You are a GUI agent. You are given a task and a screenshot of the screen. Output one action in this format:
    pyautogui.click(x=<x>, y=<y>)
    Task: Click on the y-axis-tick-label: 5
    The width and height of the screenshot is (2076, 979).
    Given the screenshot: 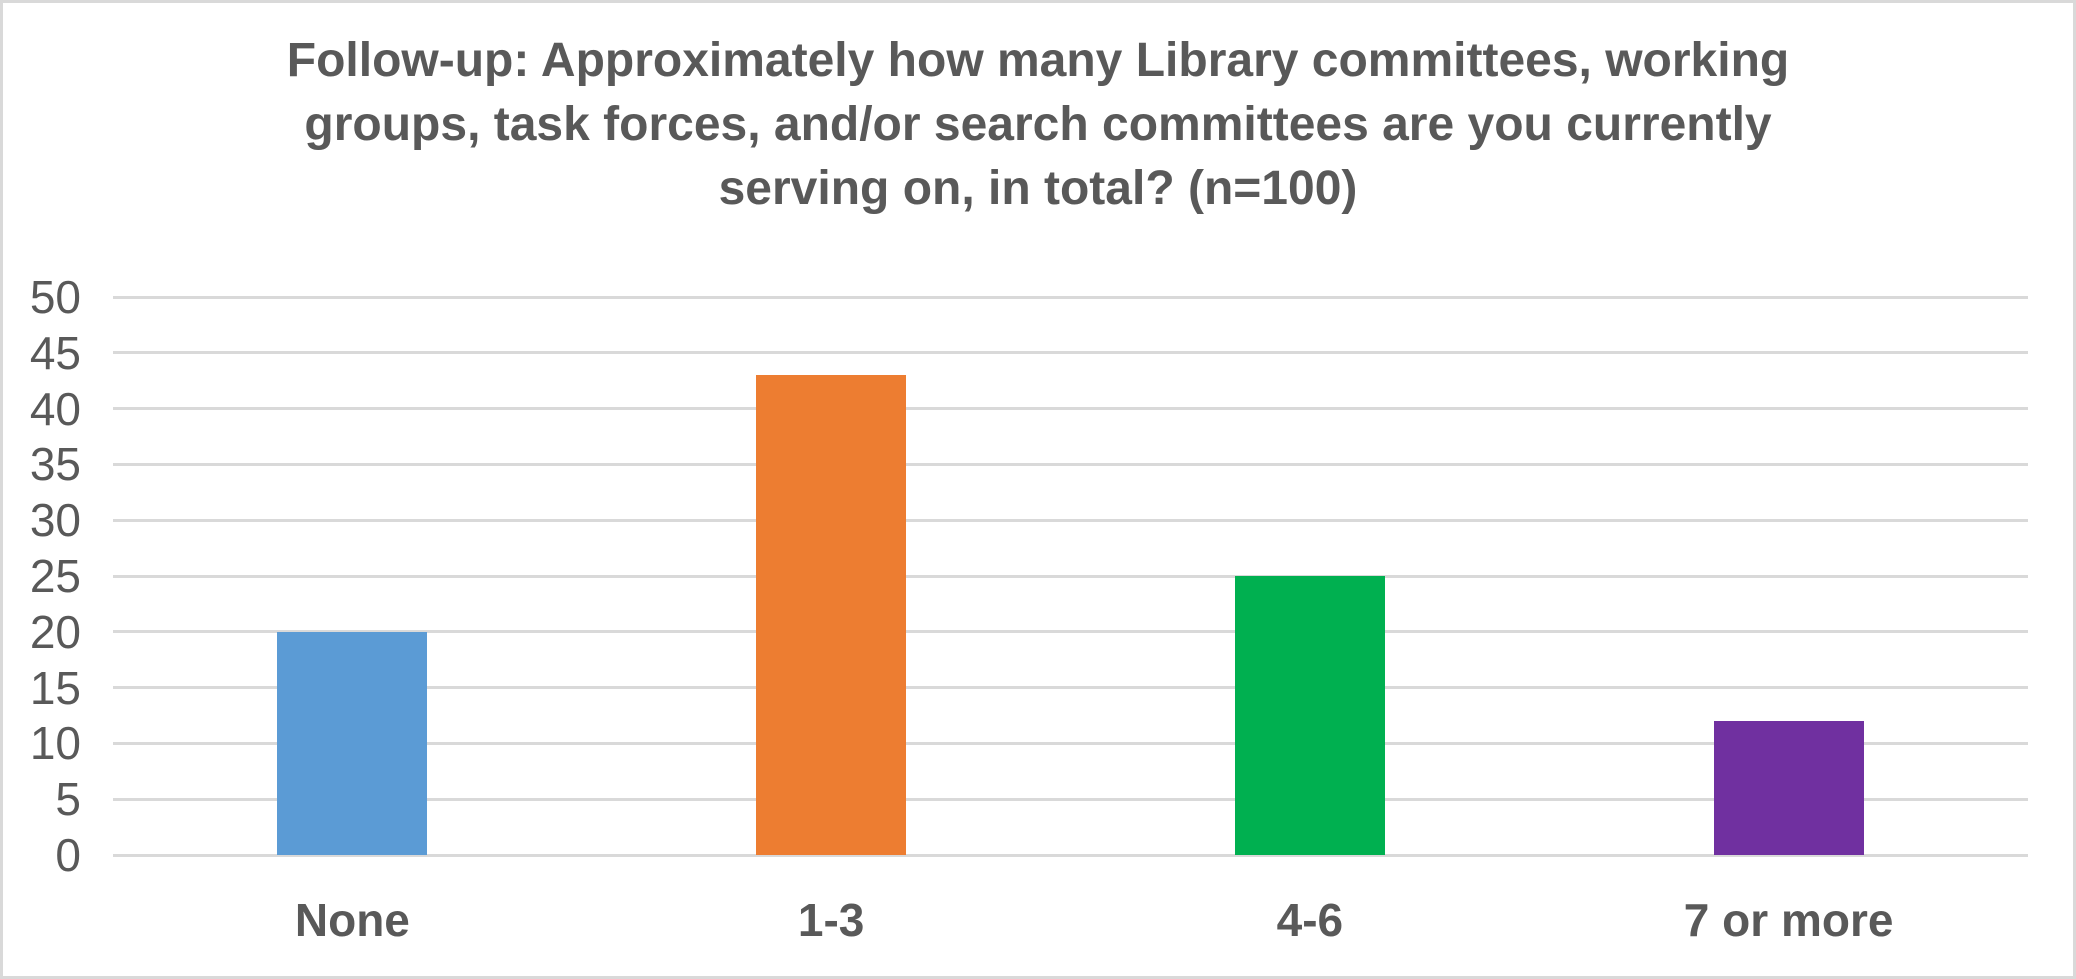 What is the action you would take?
    pyautogui.click(x=68, y=799)
    